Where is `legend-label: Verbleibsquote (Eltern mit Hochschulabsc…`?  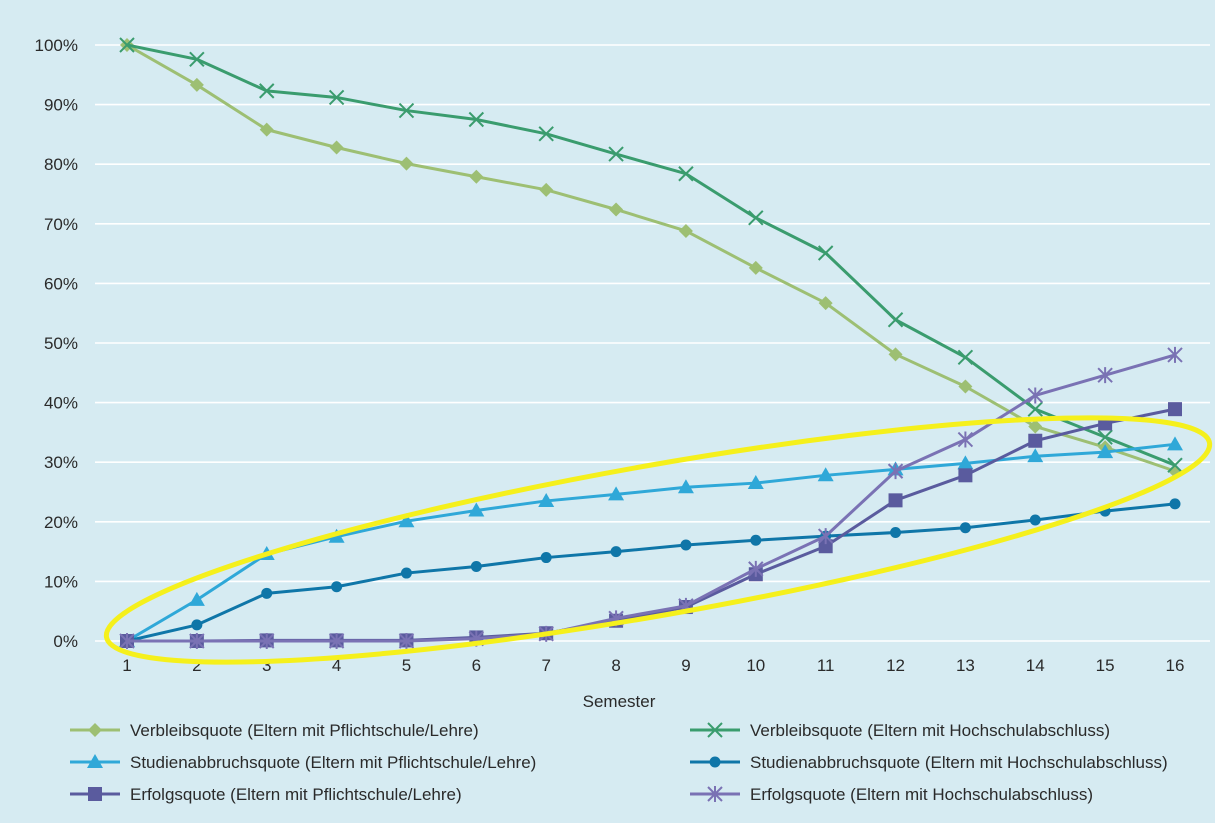
legend-label: Verbleibsquote (Eltern mit Hochschulabsc… is located at coordinates (930, 730).